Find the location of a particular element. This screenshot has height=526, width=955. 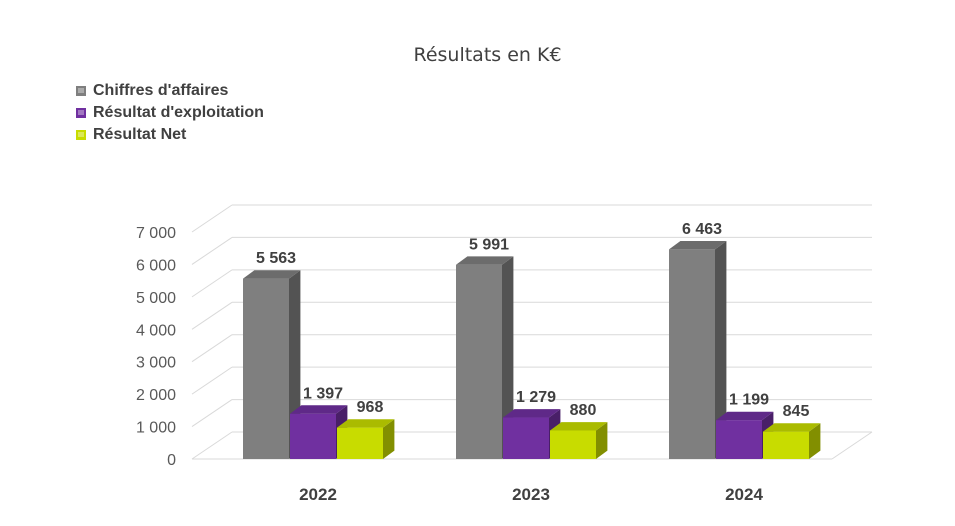

data-label: 1 199 is located at coordinates (749, 400).